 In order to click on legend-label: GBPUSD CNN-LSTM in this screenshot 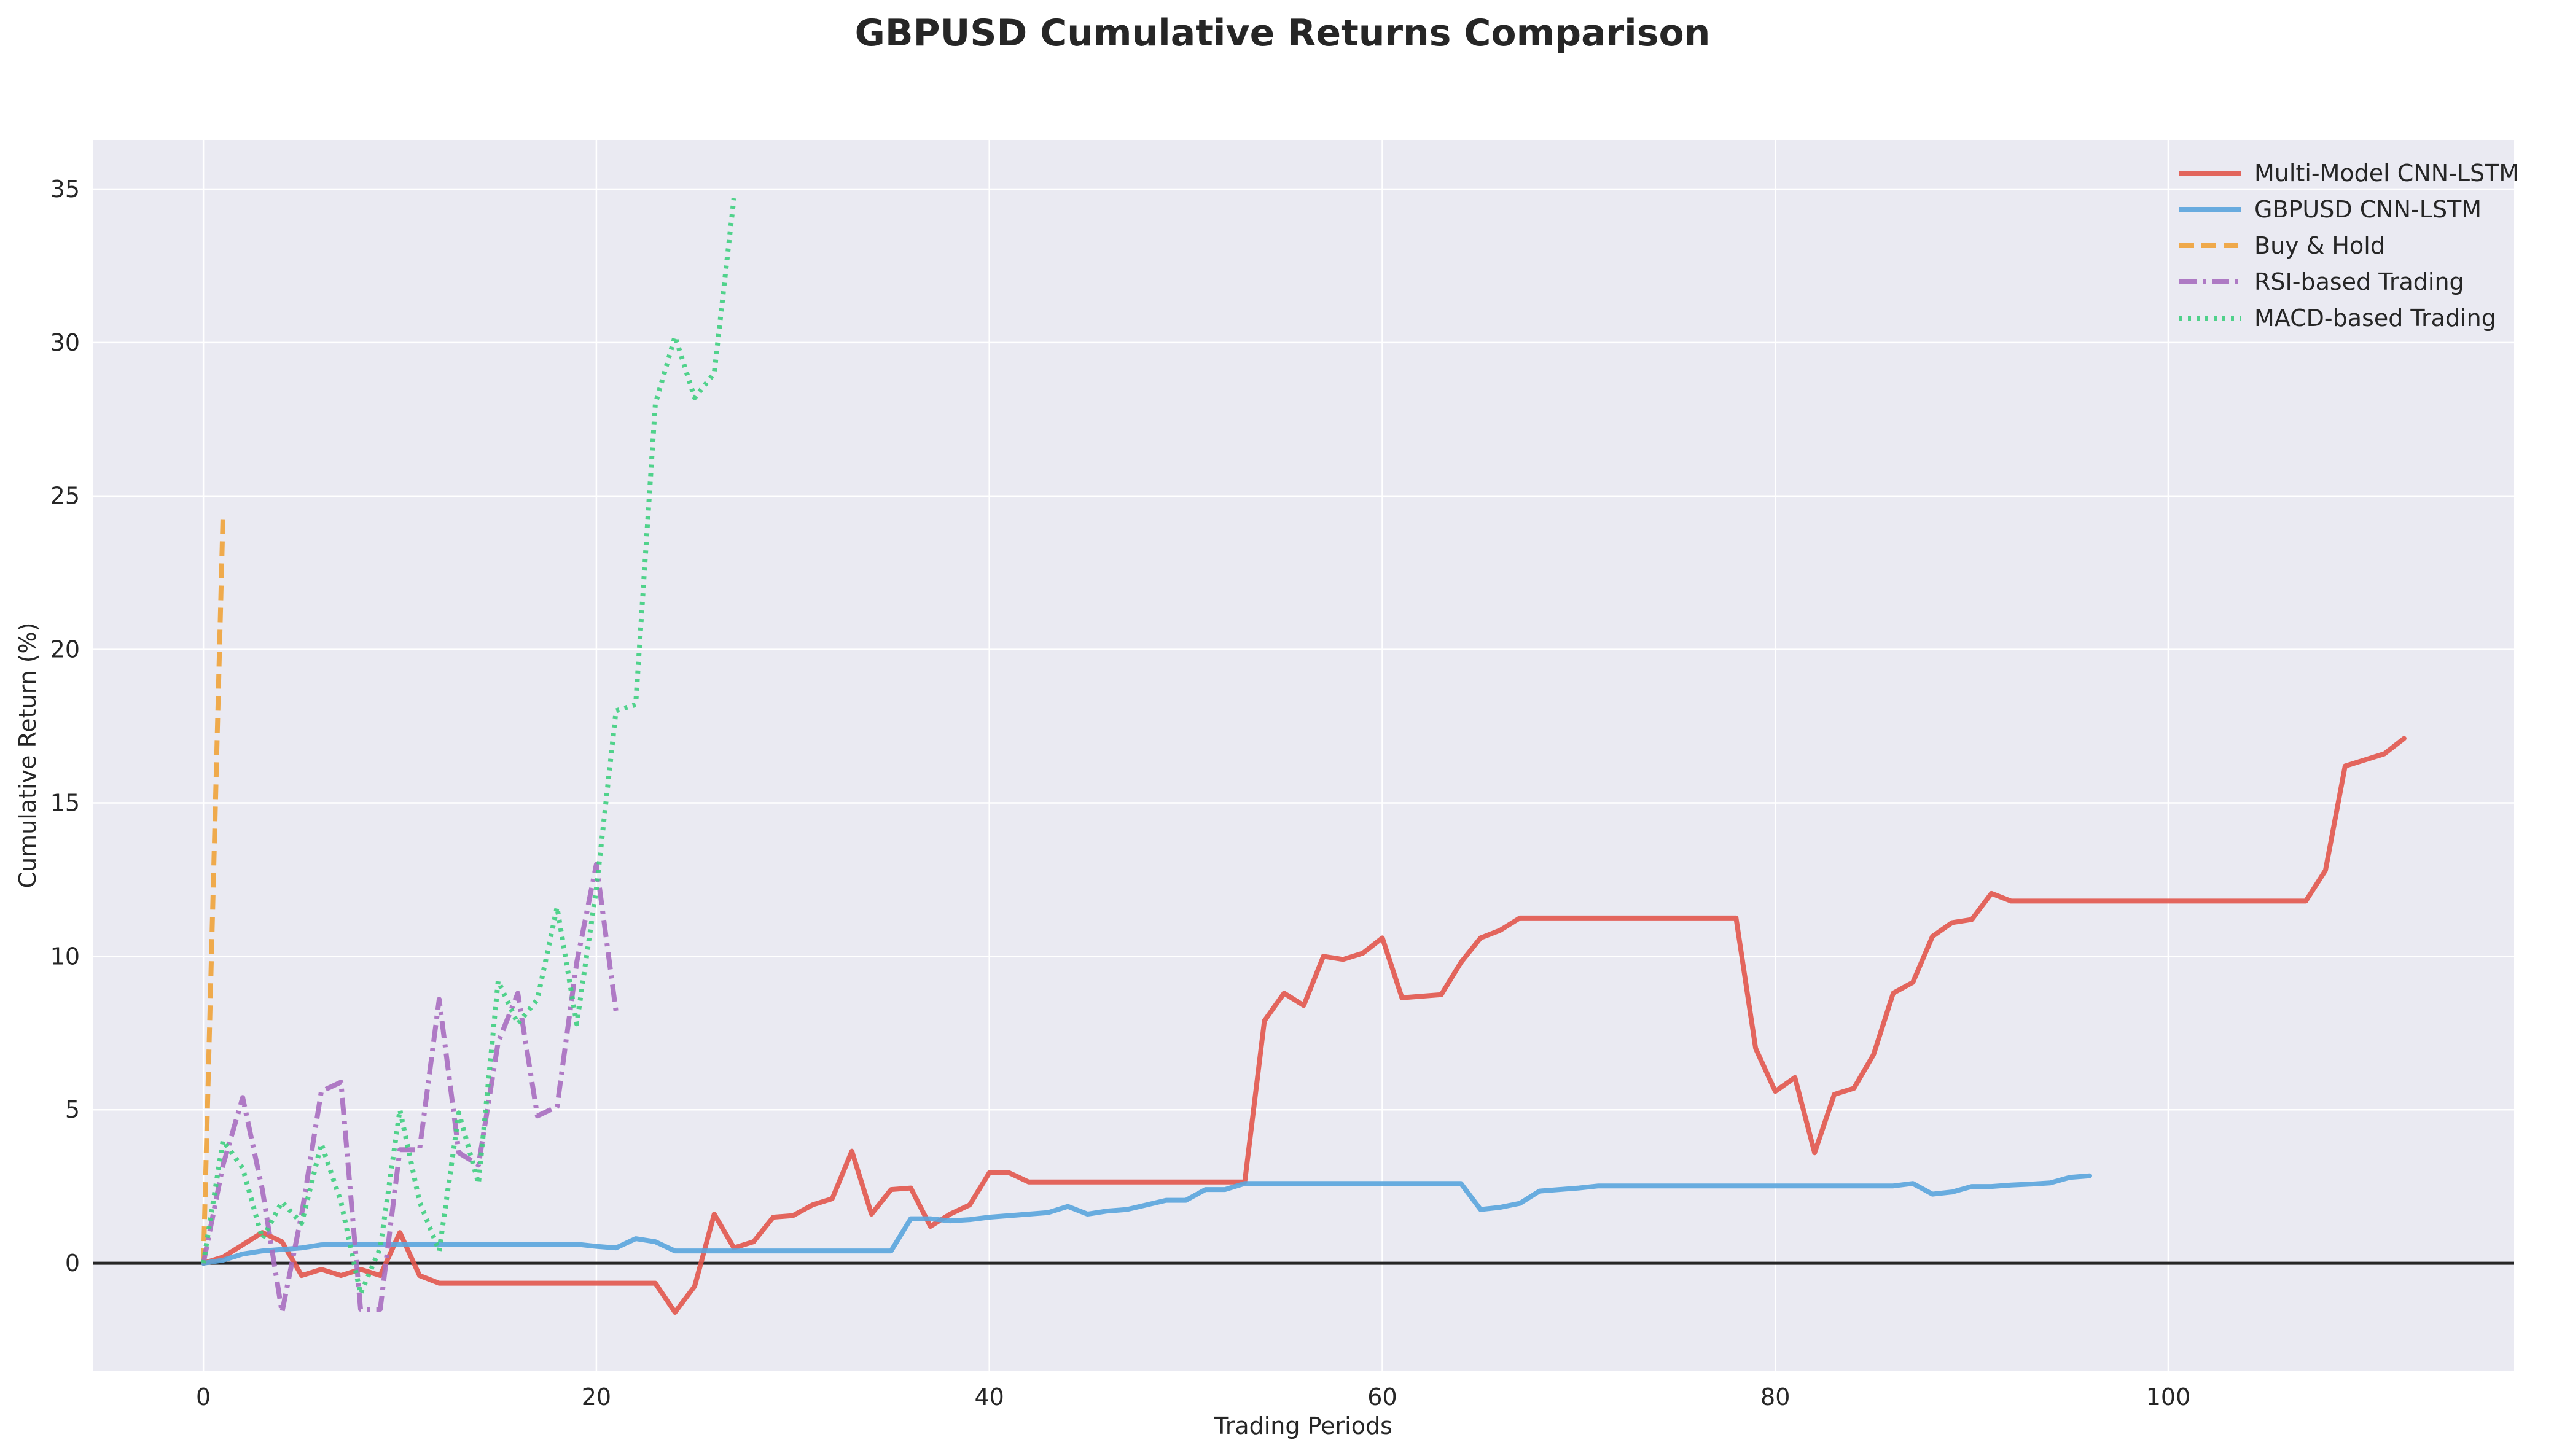, I will do `click(2368, 209)`.